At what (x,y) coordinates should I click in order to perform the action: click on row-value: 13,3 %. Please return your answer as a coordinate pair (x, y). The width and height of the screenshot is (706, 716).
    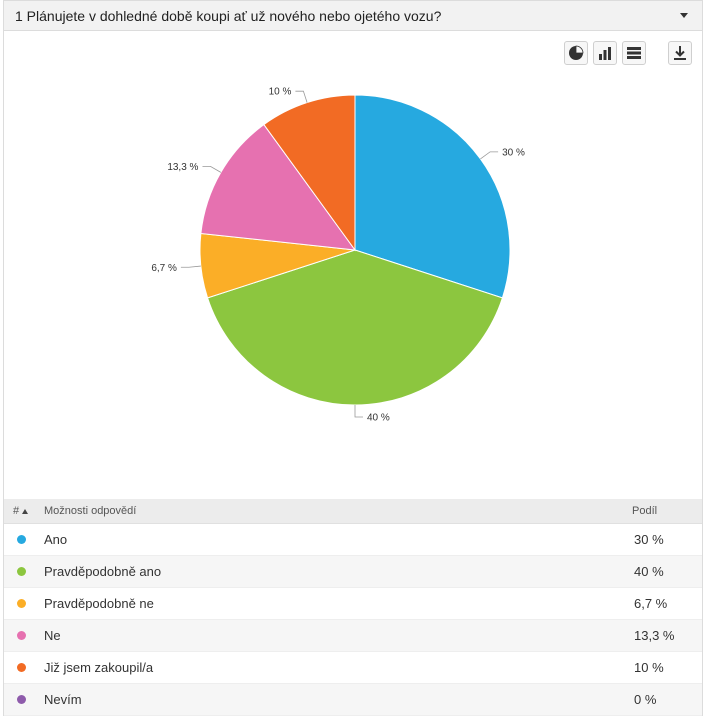
    Looking at the image, I should click on (654, 635).